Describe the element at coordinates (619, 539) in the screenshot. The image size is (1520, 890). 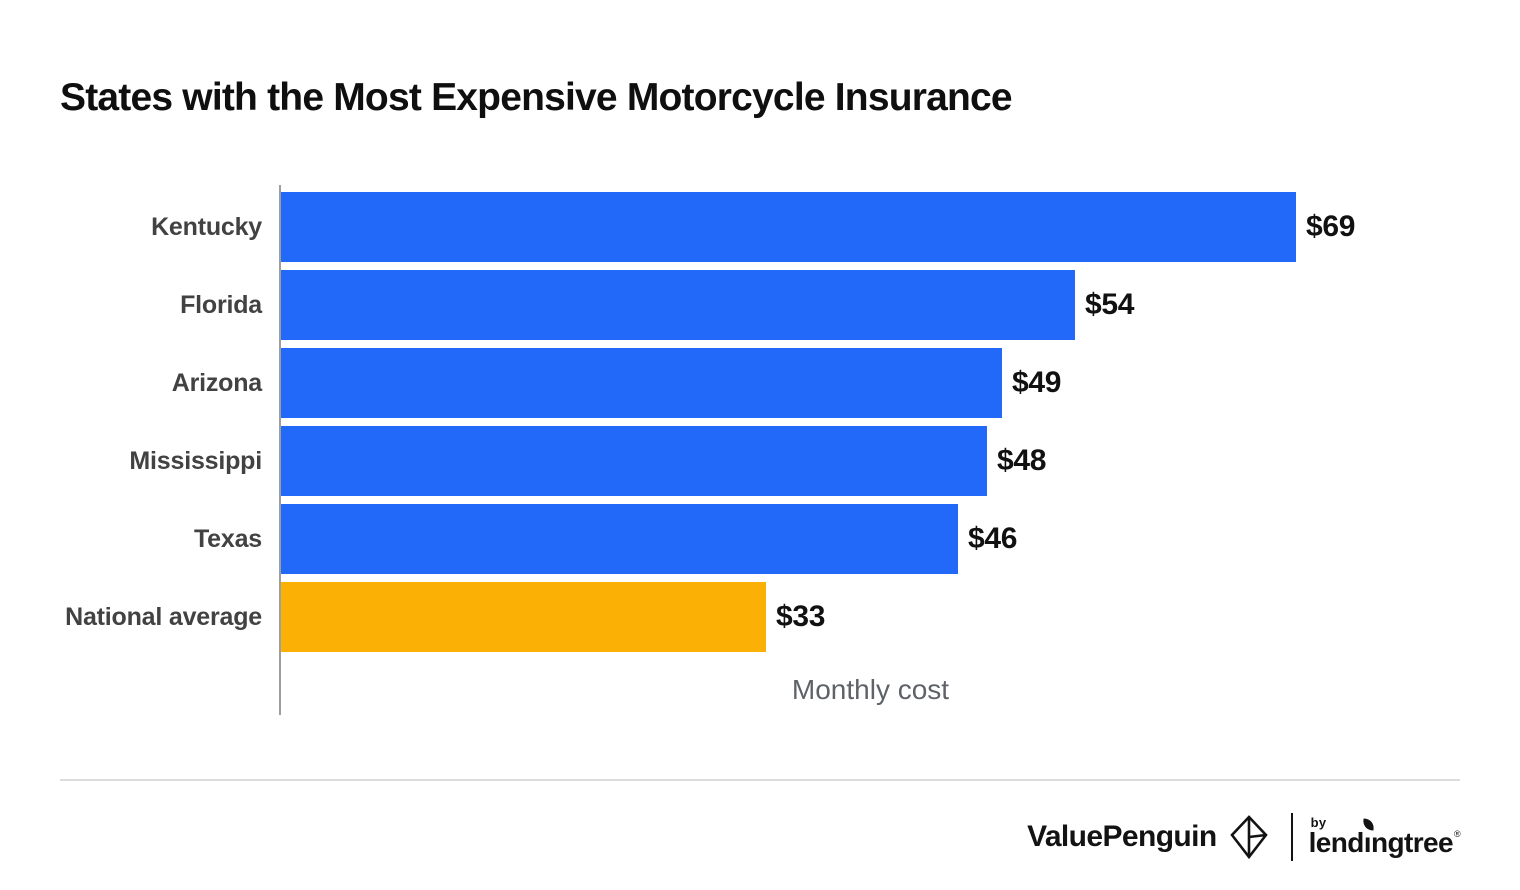
I see `bar-texas` at that location.